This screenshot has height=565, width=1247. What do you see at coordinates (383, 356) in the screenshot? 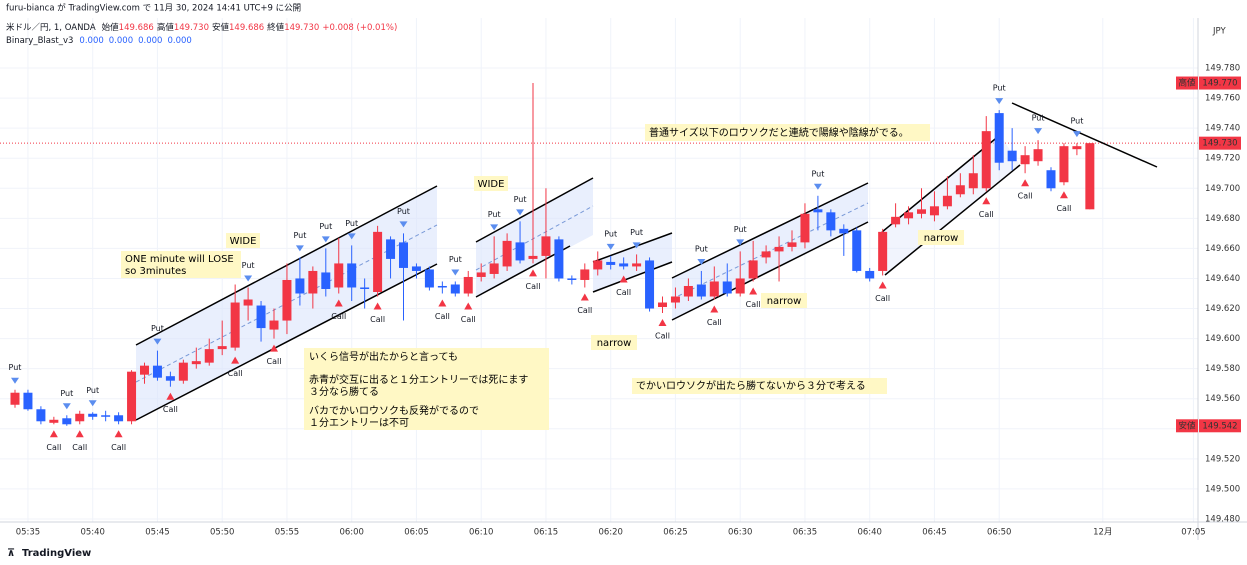
I see `annotation: いくら信号が出たからと言っても` at bounding box center [383, 356].